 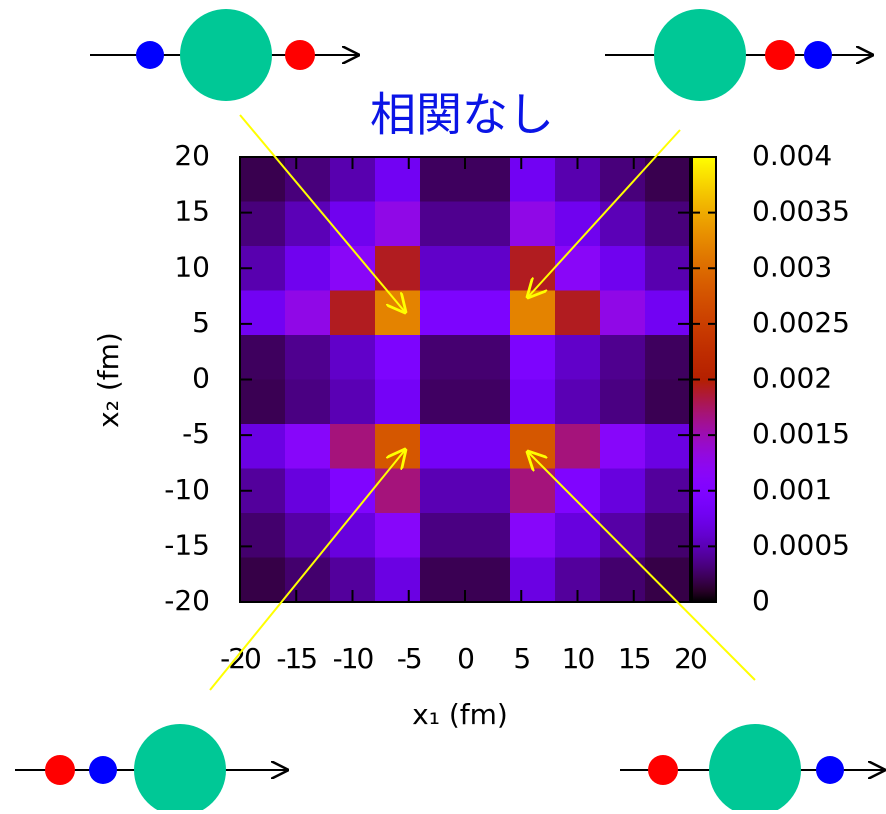 What do you see at coordinates (192, 266) in the screenshot?
I see `y-tick-label: 10` at bounding box center [192, 266].